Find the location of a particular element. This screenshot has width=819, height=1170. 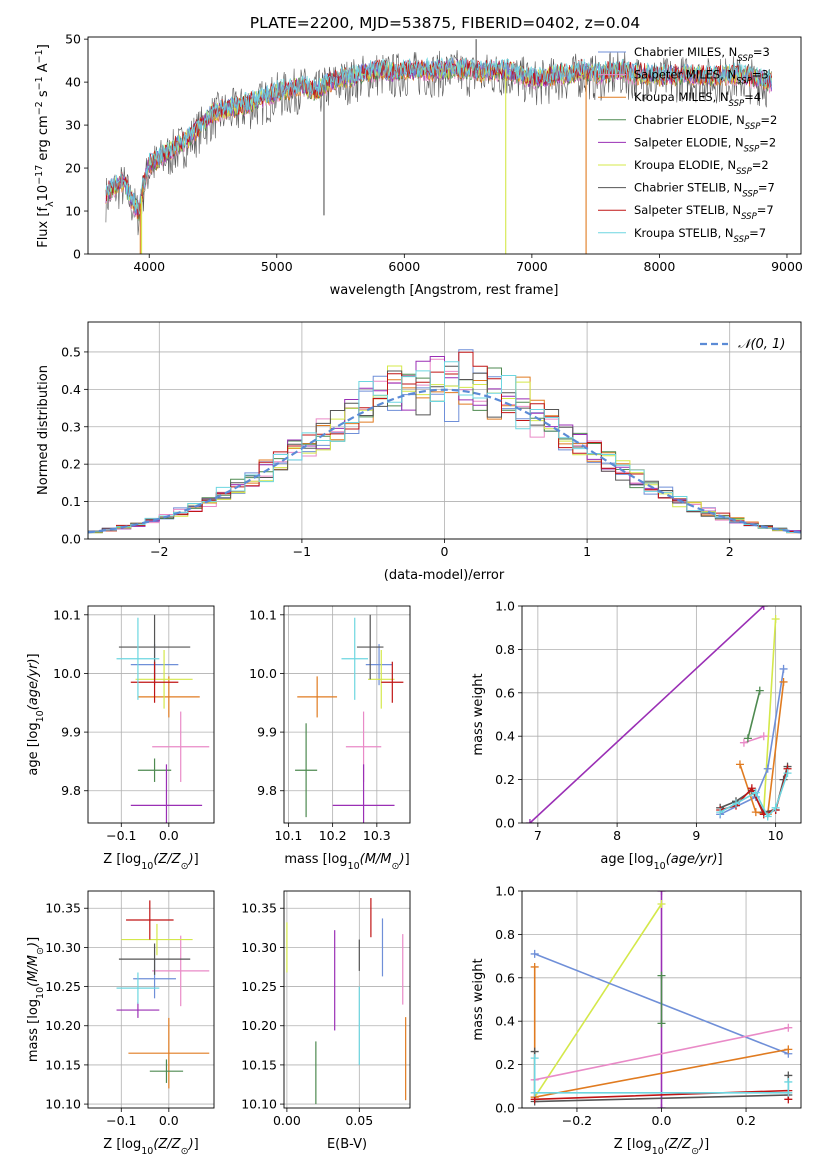

x-tick-label: −0.2 is located at coordinates (577, 1120).